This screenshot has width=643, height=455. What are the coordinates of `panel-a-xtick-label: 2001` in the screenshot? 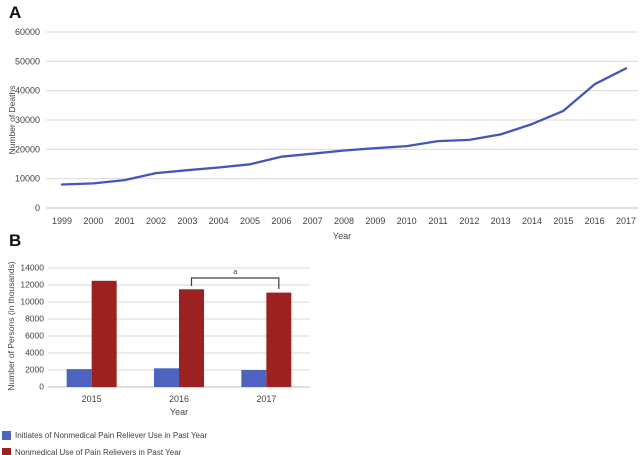 It's located at (125, 221).